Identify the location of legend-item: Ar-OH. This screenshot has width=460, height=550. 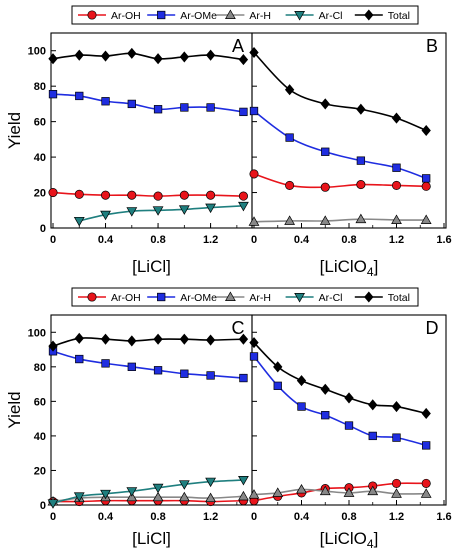
(109, 16).